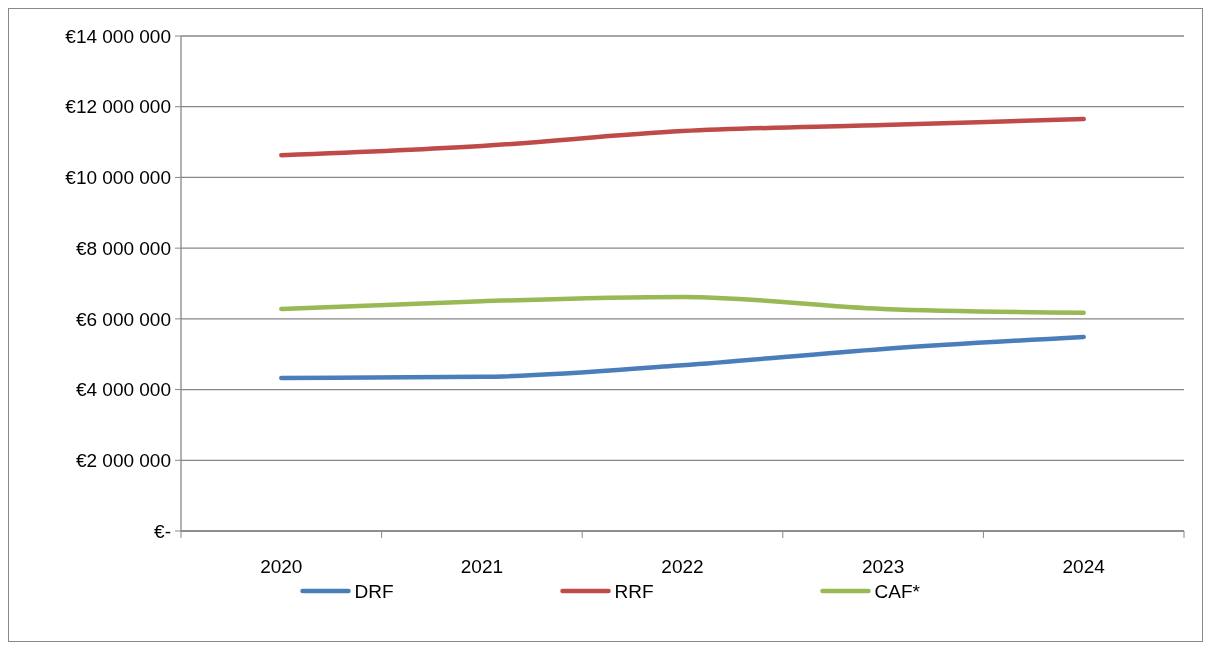  What do you see at coordinates (118, 36) in the screenshot?
I see `y-tick-label: €14 000 000` at bounding box center [118, 36].